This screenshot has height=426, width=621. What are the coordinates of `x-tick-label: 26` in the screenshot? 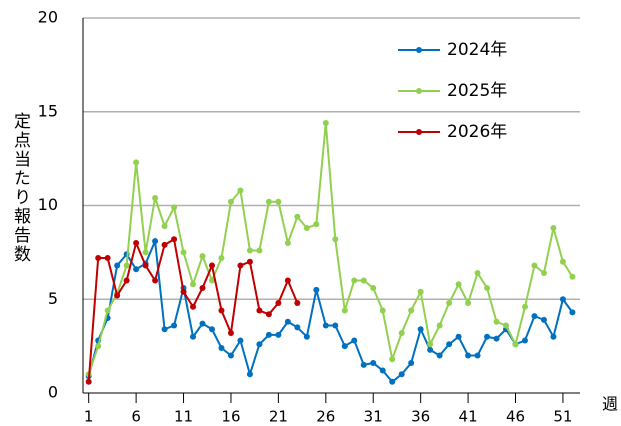 It's located at (325, 417).